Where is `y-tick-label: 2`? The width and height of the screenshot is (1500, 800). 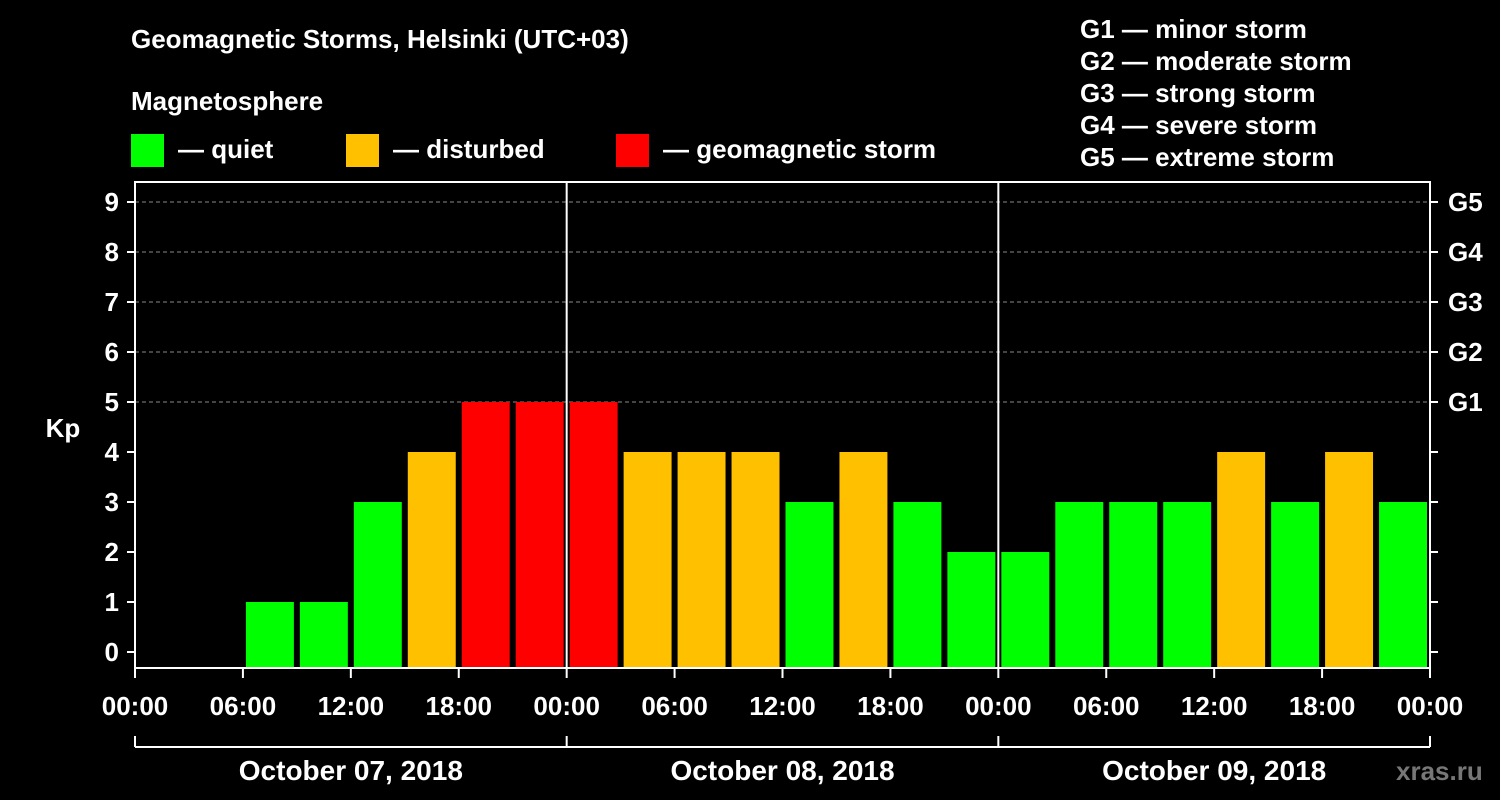 y-tick-label: 2 is located at coordinates (112, 552).